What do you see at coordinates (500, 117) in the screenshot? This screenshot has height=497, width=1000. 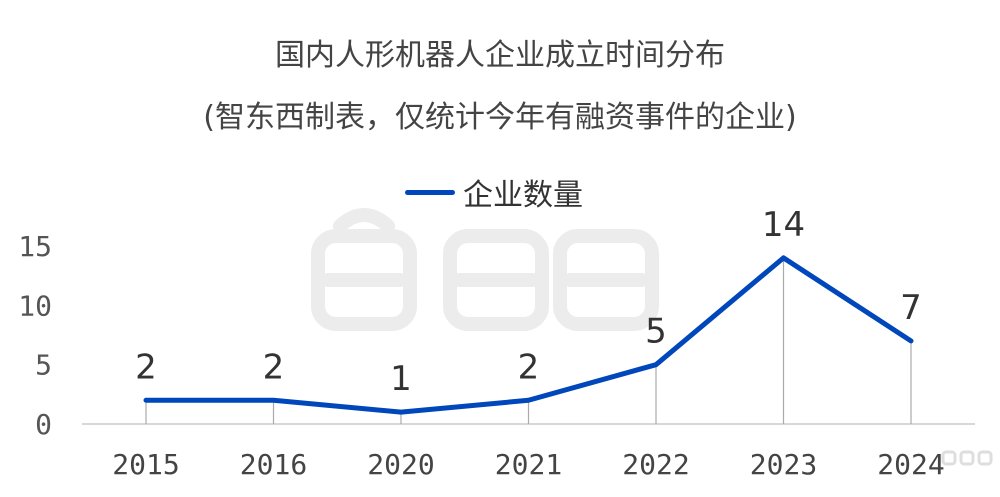 I see `chart-subtitle: (智东西制表，仅统计今年有融资事件的企业)` at bounding box center [500, 117].